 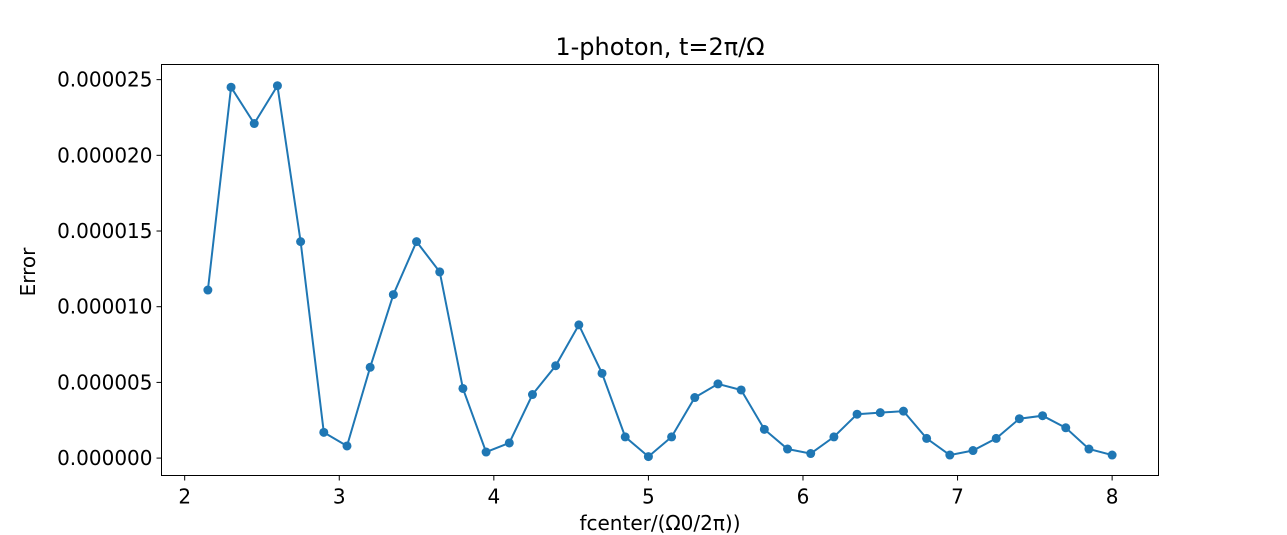 I want to click on x-tick-label: 7, so click(x=957, y=497).